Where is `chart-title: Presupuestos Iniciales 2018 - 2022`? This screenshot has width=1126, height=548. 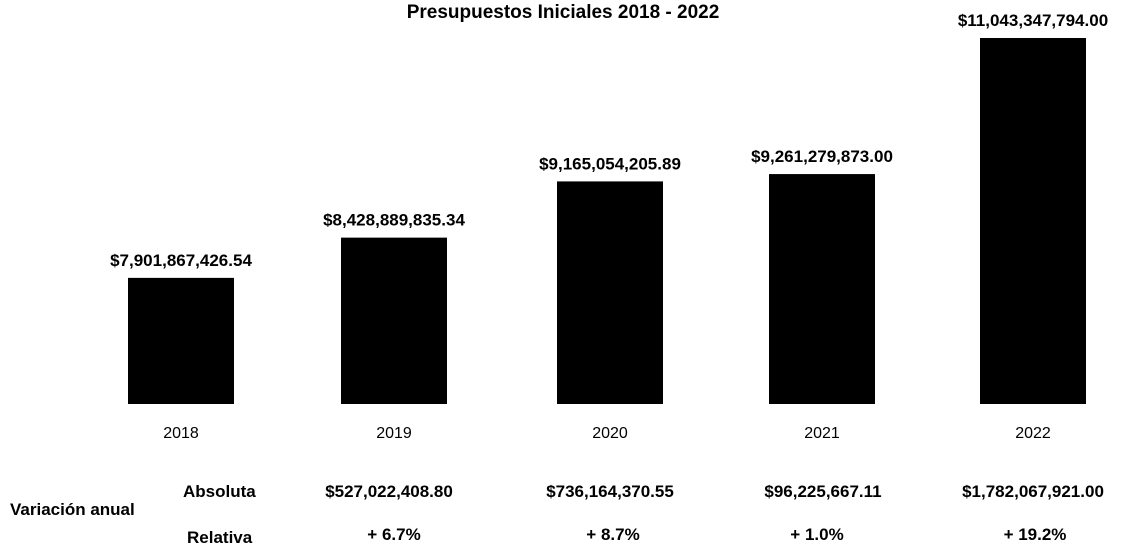 chart-title: Presupuestos Iniciales 2018 - 2022 is located at coordinates (563, 12).